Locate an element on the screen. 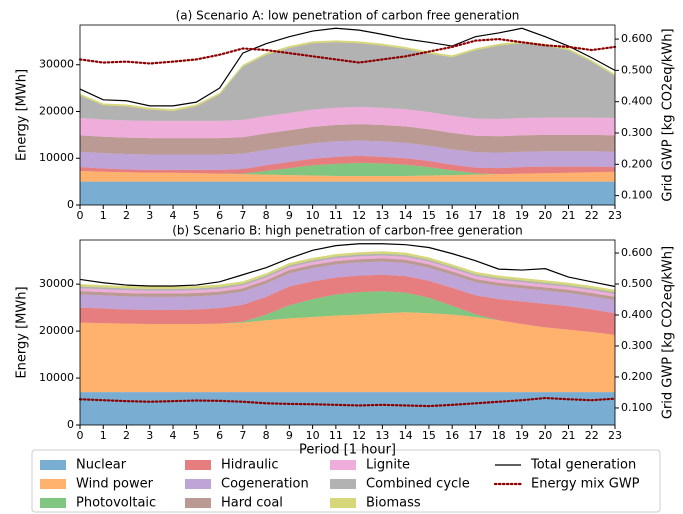  y2-tick-label: 0.100 is located at coordinates (637, 195).